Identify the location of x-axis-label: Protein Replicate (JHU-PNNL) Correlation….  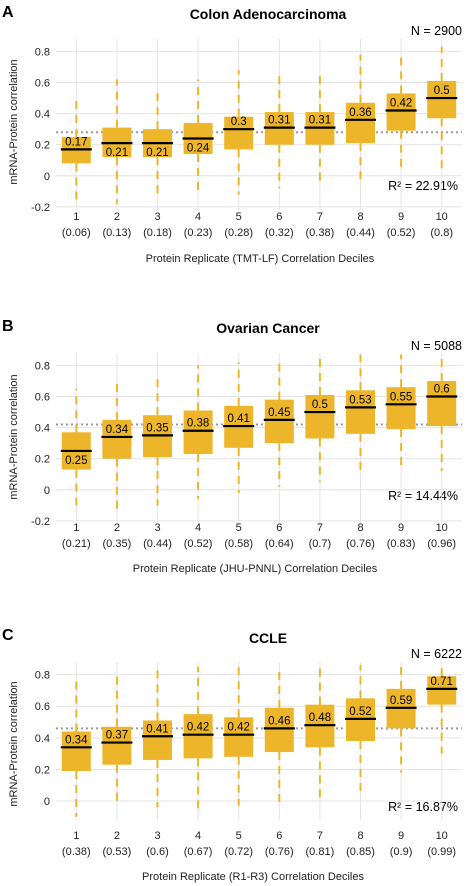
(255, 569).